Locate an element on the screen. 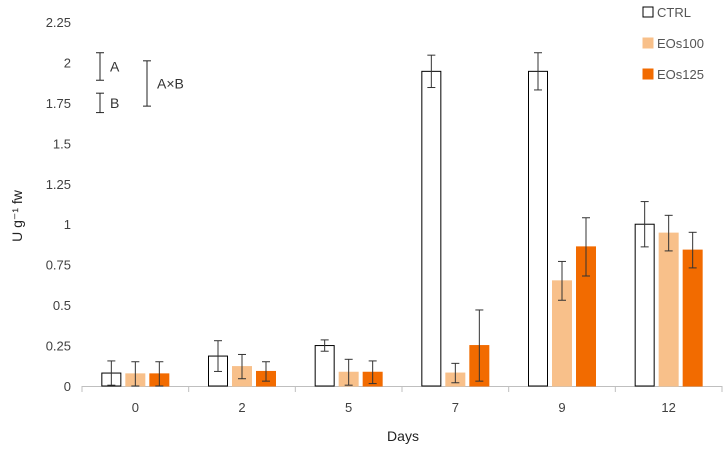 The height and width of the screenshot is (449, 727). legend: CTRL EOs100 EOs125 is located at coordinates (673, 43).